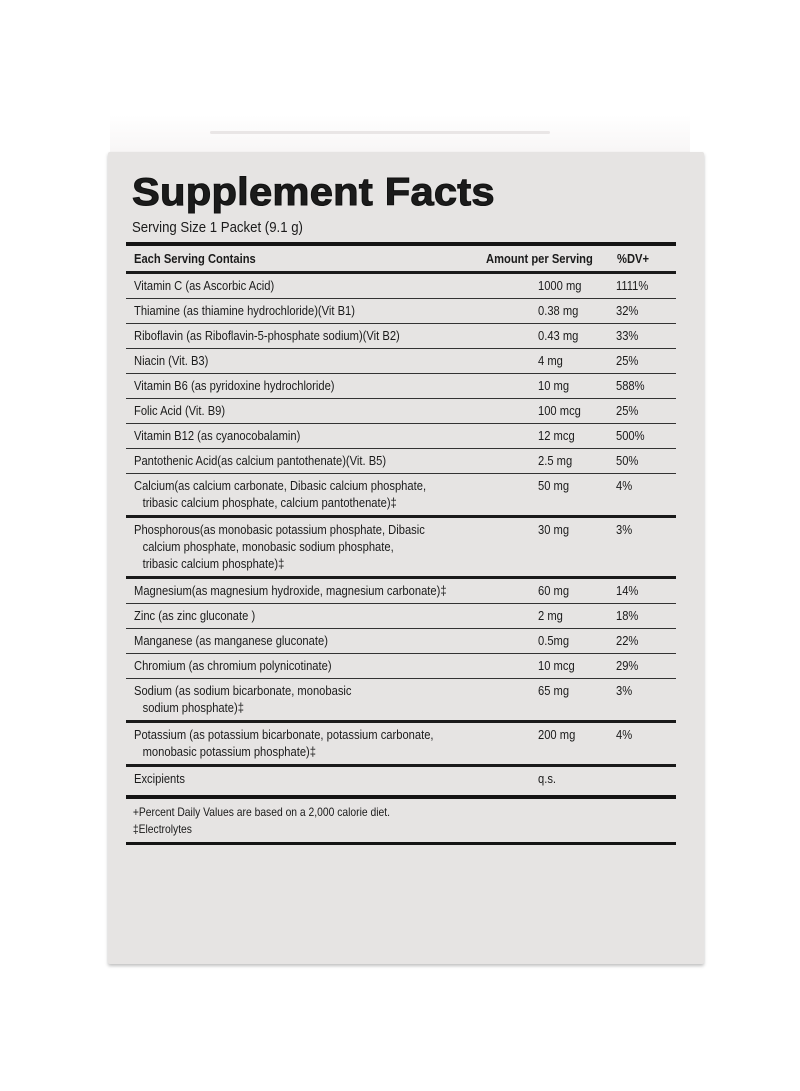 The image size is (800, 1091). What do you see at coordinates (554, 485) in the screenshot?
I see `amount-per-serving: 50 mg` at bounding box center [554, 485].